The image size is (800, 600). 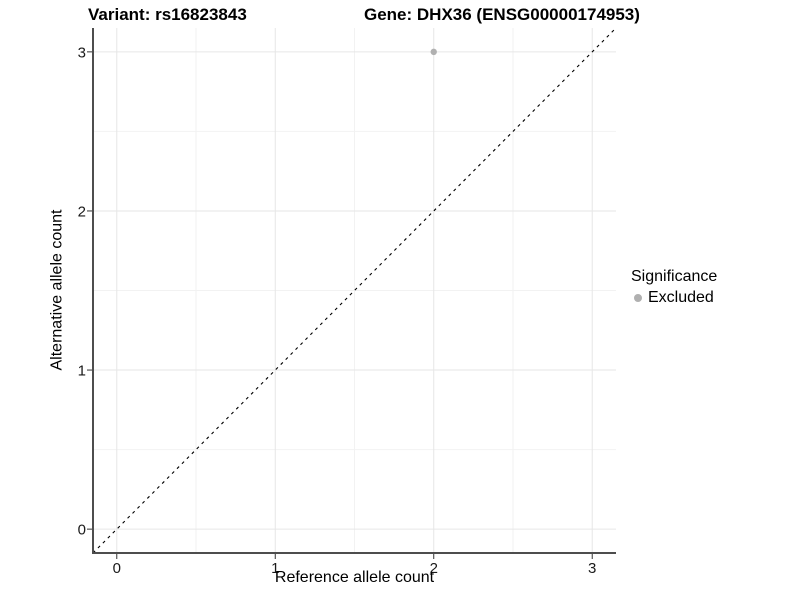 I want to click on legend-item-label: Excluded, so click(x=681, y=297).